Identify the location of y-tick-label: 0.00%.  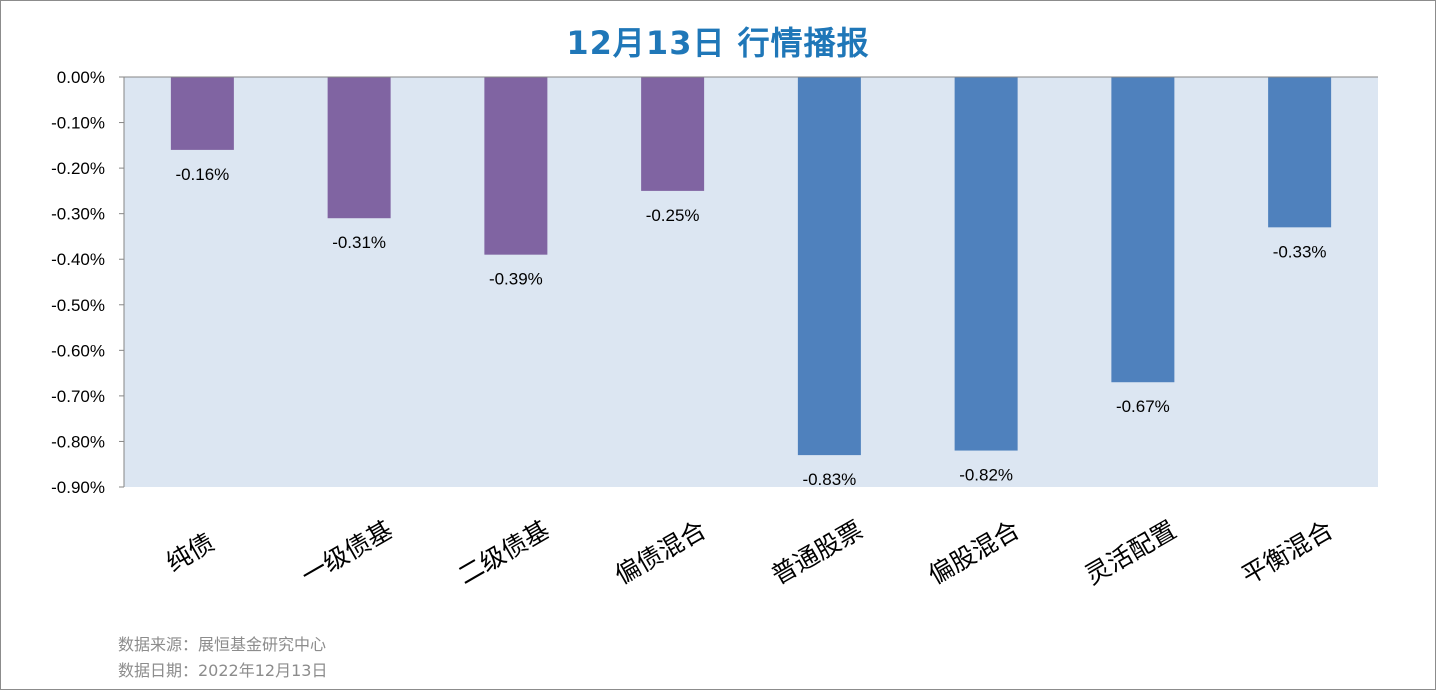
(81, 77).